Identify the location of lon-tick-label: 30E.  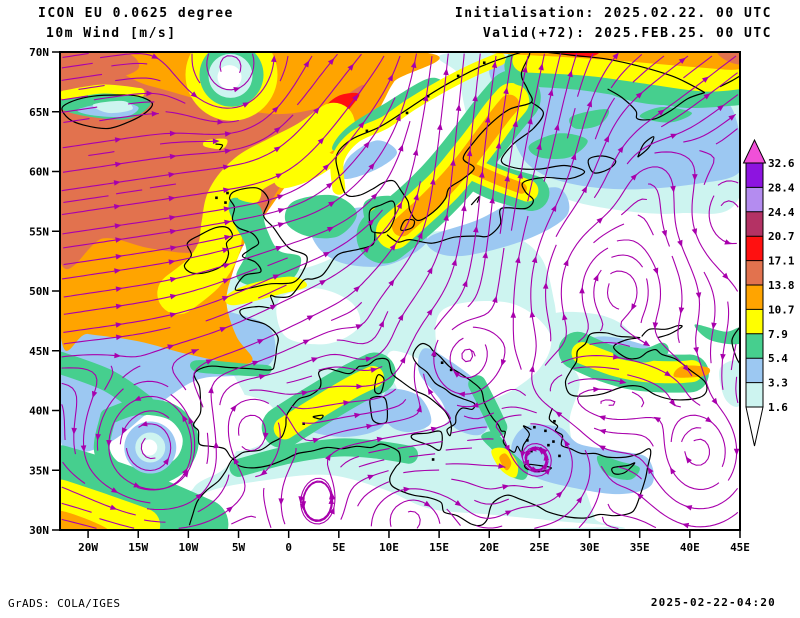
(590, 547).